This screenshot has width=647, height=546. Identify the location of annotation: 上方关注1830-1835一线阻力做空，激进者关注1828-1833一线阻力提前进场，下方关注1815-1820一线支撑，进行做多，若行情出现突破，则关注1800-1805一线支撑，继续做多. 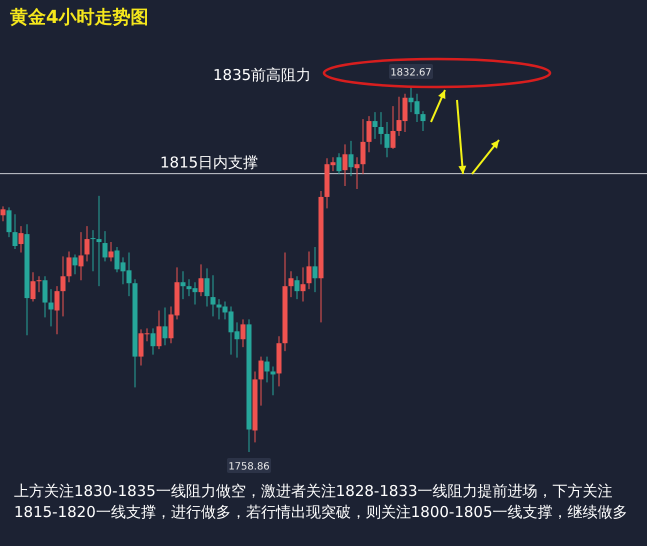
(321, 502).